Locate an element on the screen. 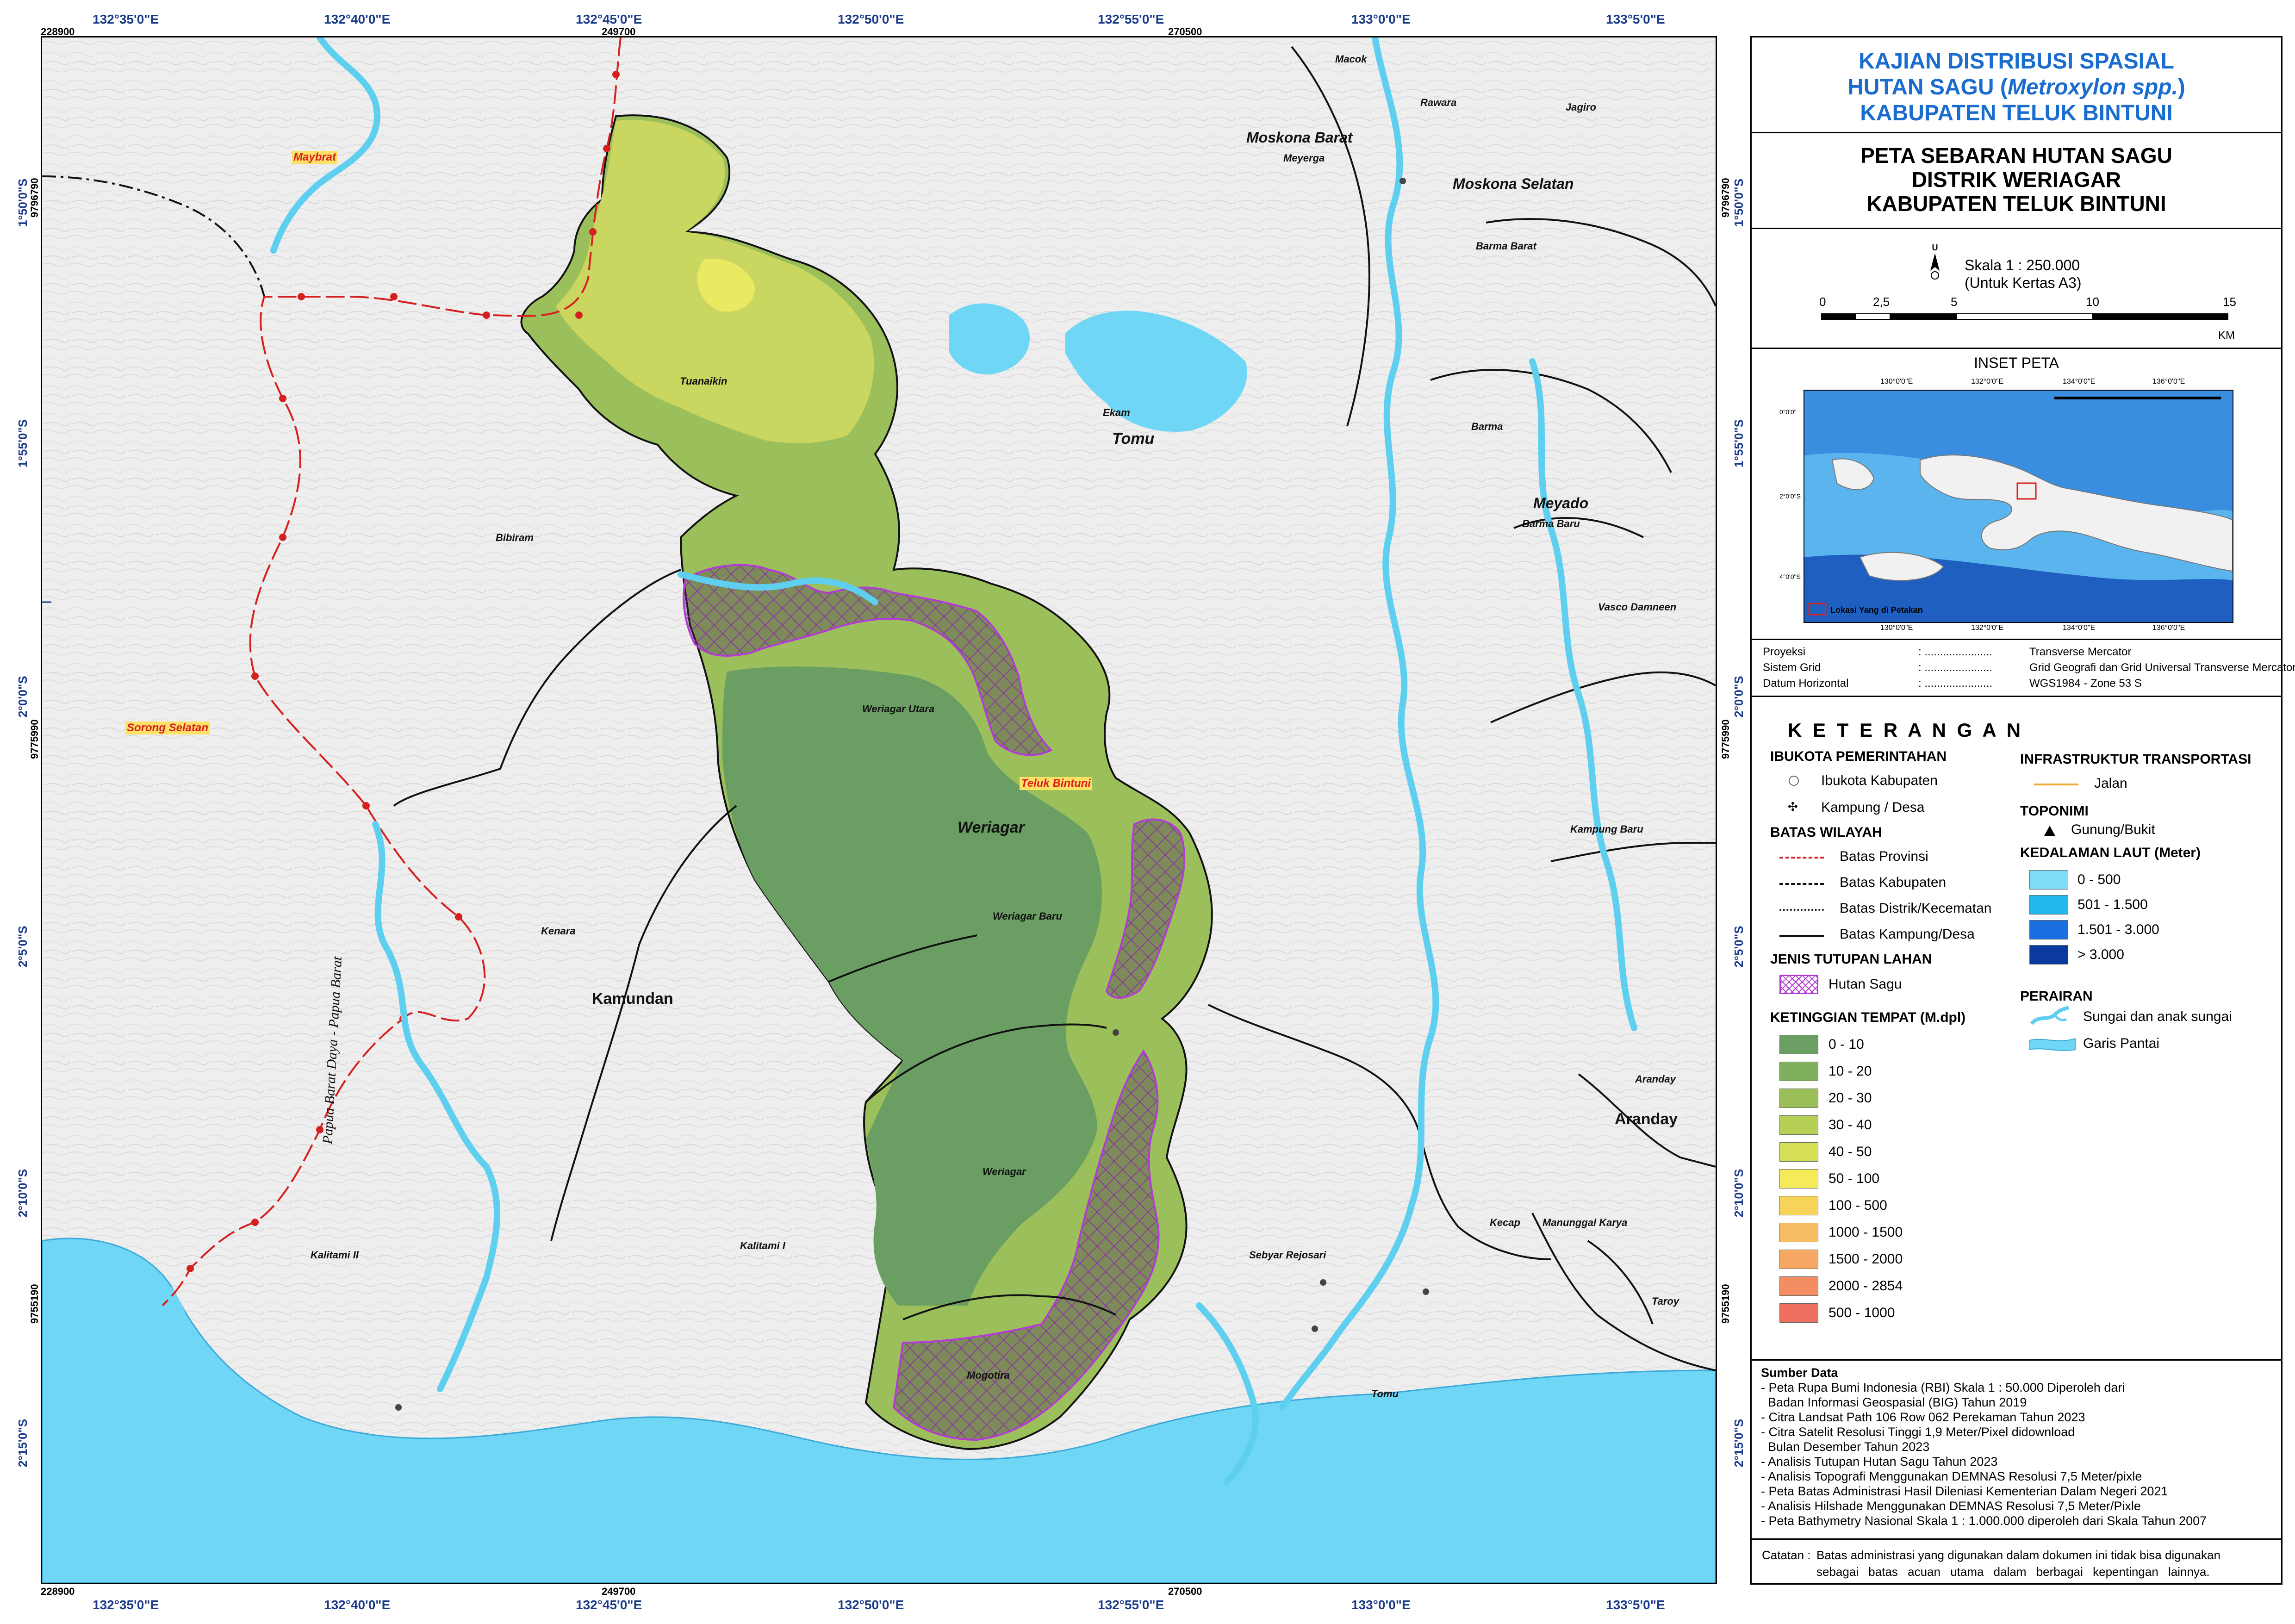 The image size is (2295, 1624). sagu-forest-south is located at coordinates (1026, 1245).